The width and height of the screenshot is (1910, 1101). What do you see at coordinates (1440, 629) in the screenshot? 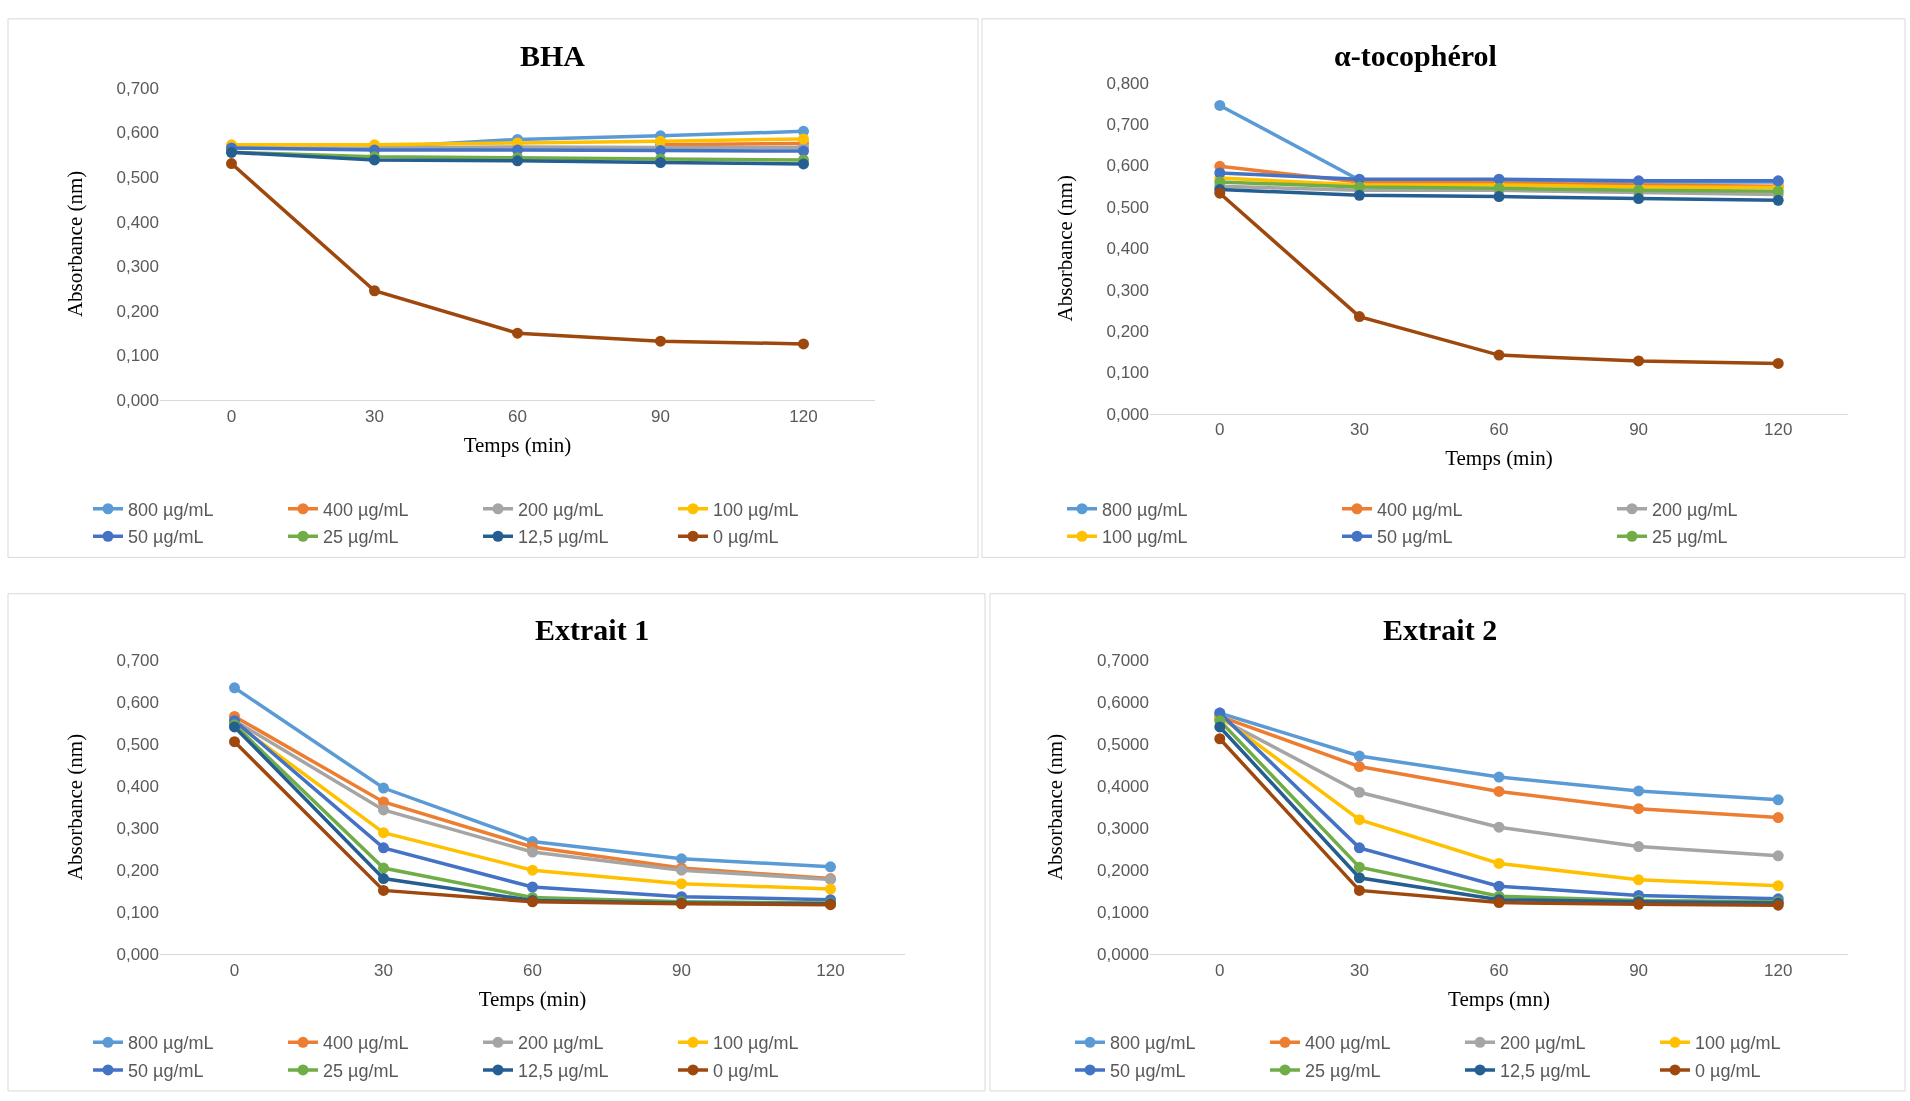
I see `chart-title: Extrait 2` at bounding box center [1440, 629].